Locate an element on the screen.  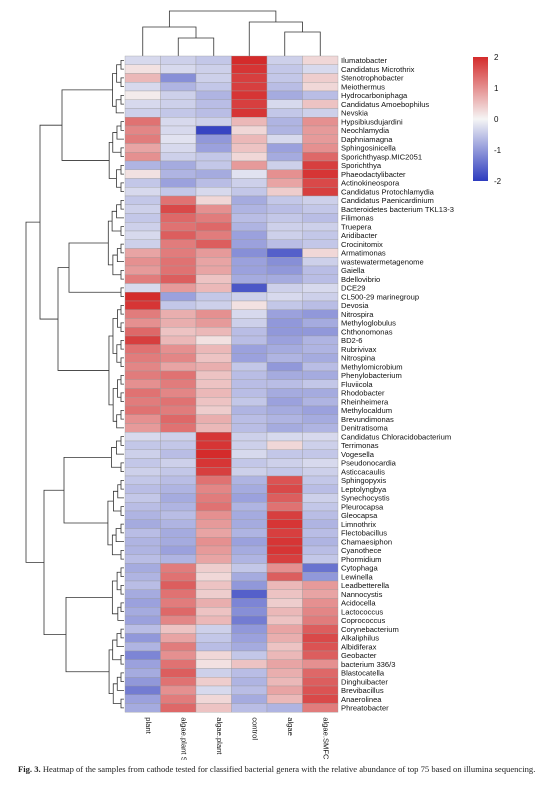
row-label: Nevskia is located at coordinates (355, 113).